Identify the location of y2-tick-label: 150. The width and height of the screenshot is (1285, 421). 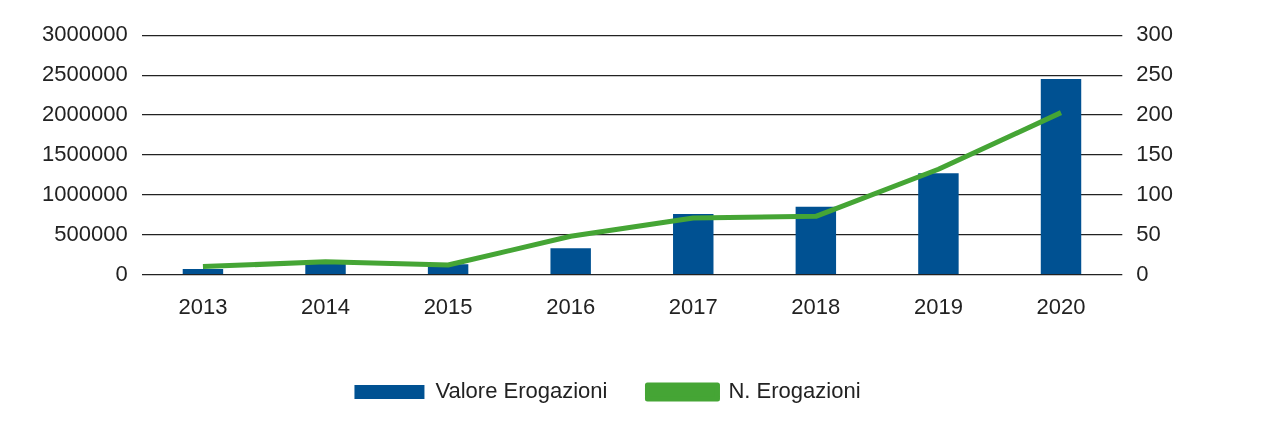
(1155, 153).